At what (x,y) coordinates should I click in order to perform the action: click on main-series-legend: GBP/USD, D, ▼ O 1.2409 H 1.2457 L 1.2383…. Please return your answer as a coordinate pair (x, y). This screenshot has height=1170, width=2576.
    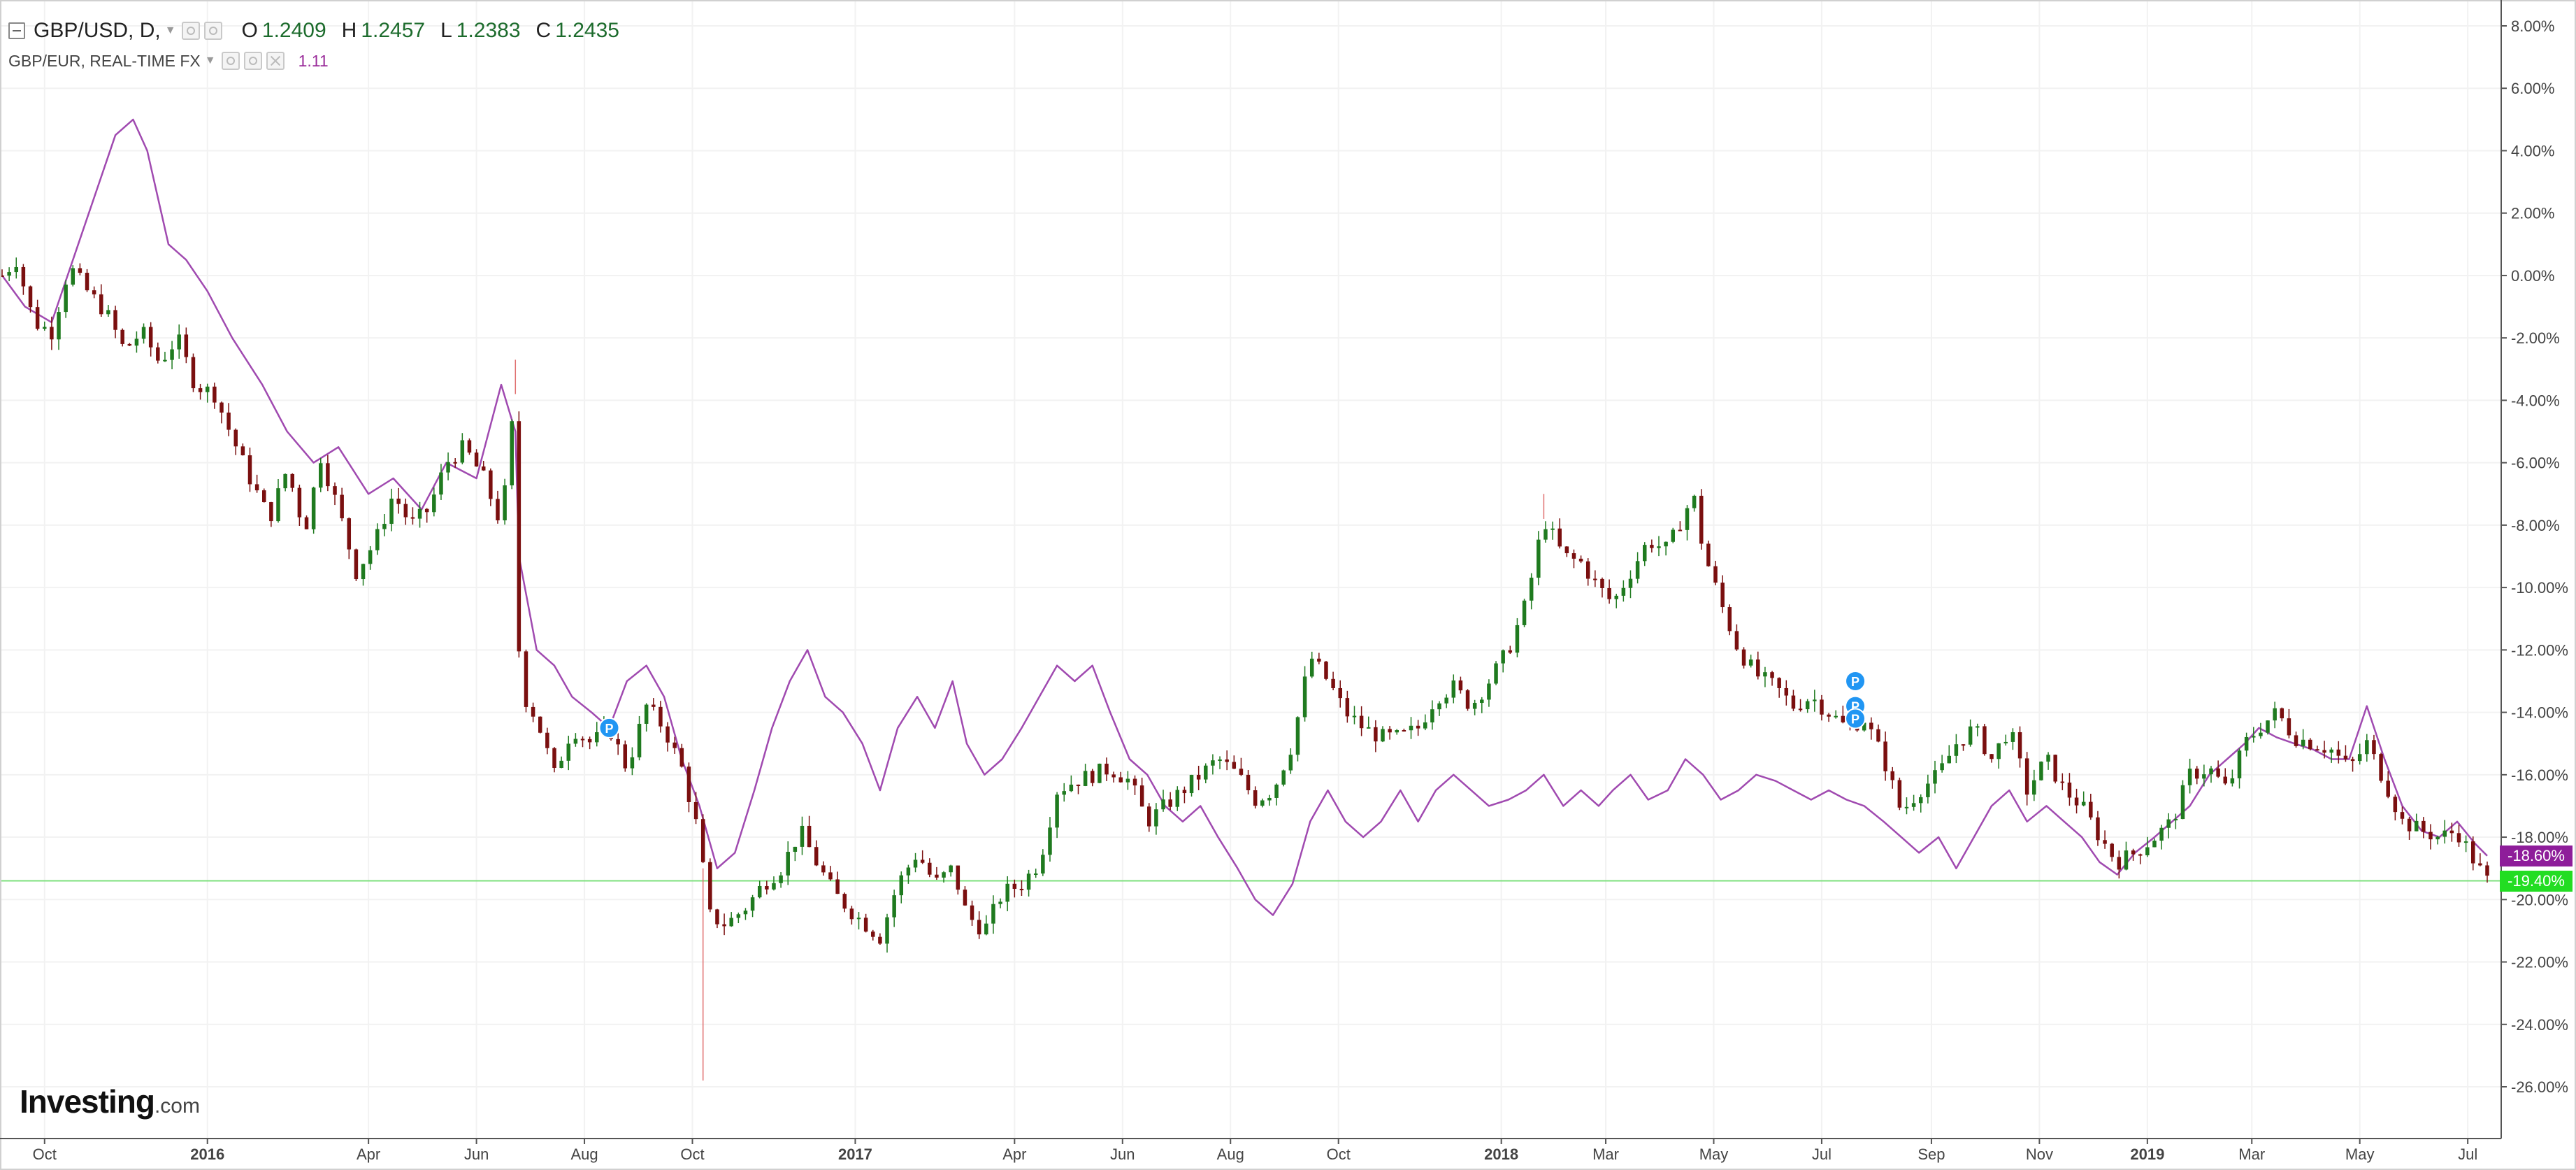
    Looking at the image, I should click on (313, 30).